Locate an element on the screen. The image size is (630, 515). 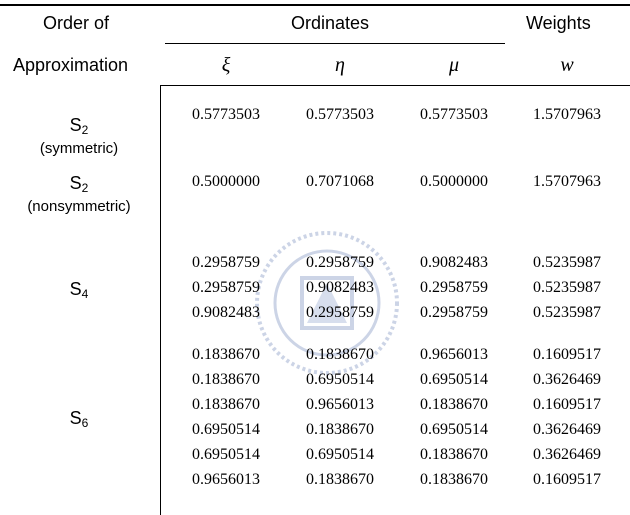
header-xi: ξ is located at coordinates (226, 65).